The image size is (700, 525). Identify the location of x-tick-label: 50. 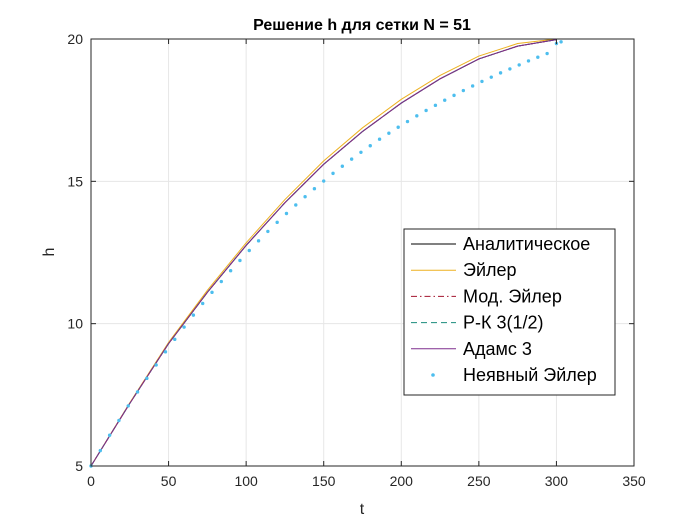
(169, 481).